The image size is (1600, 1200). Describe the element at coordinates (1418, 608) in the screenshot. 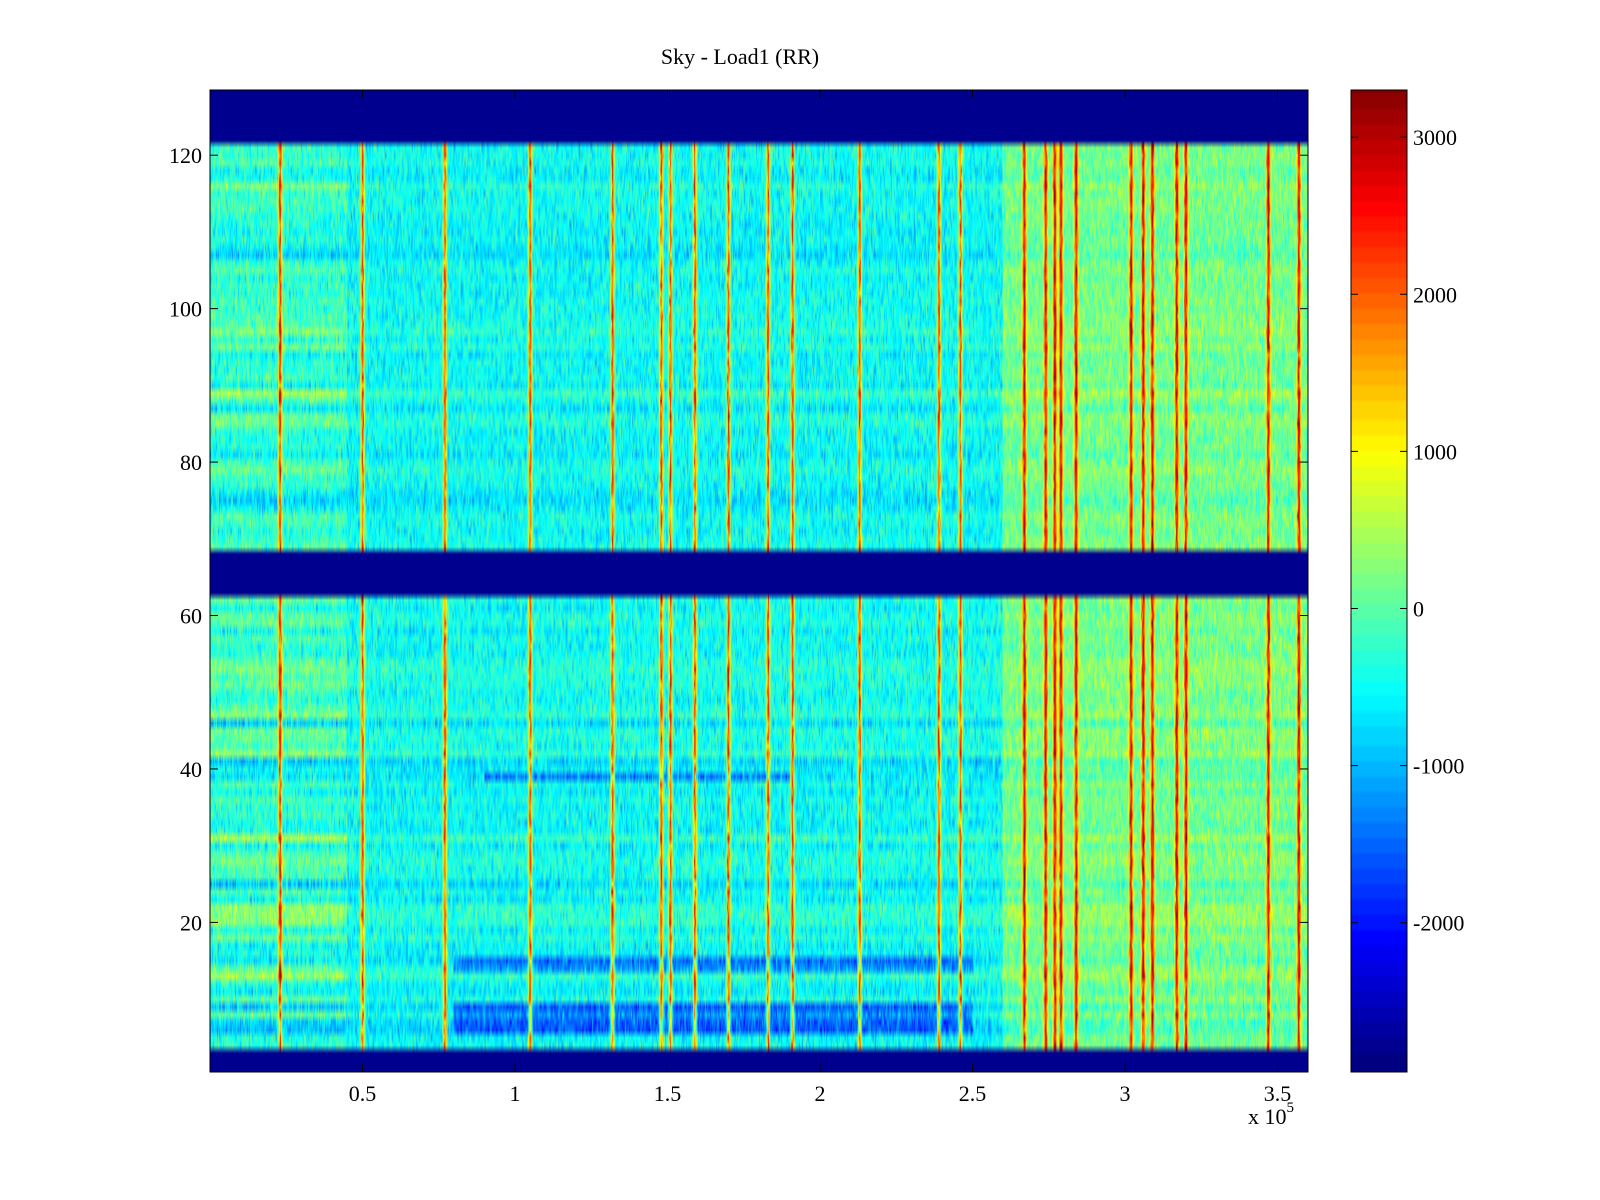

I see `colorbar-tick-label: 0` at that location.